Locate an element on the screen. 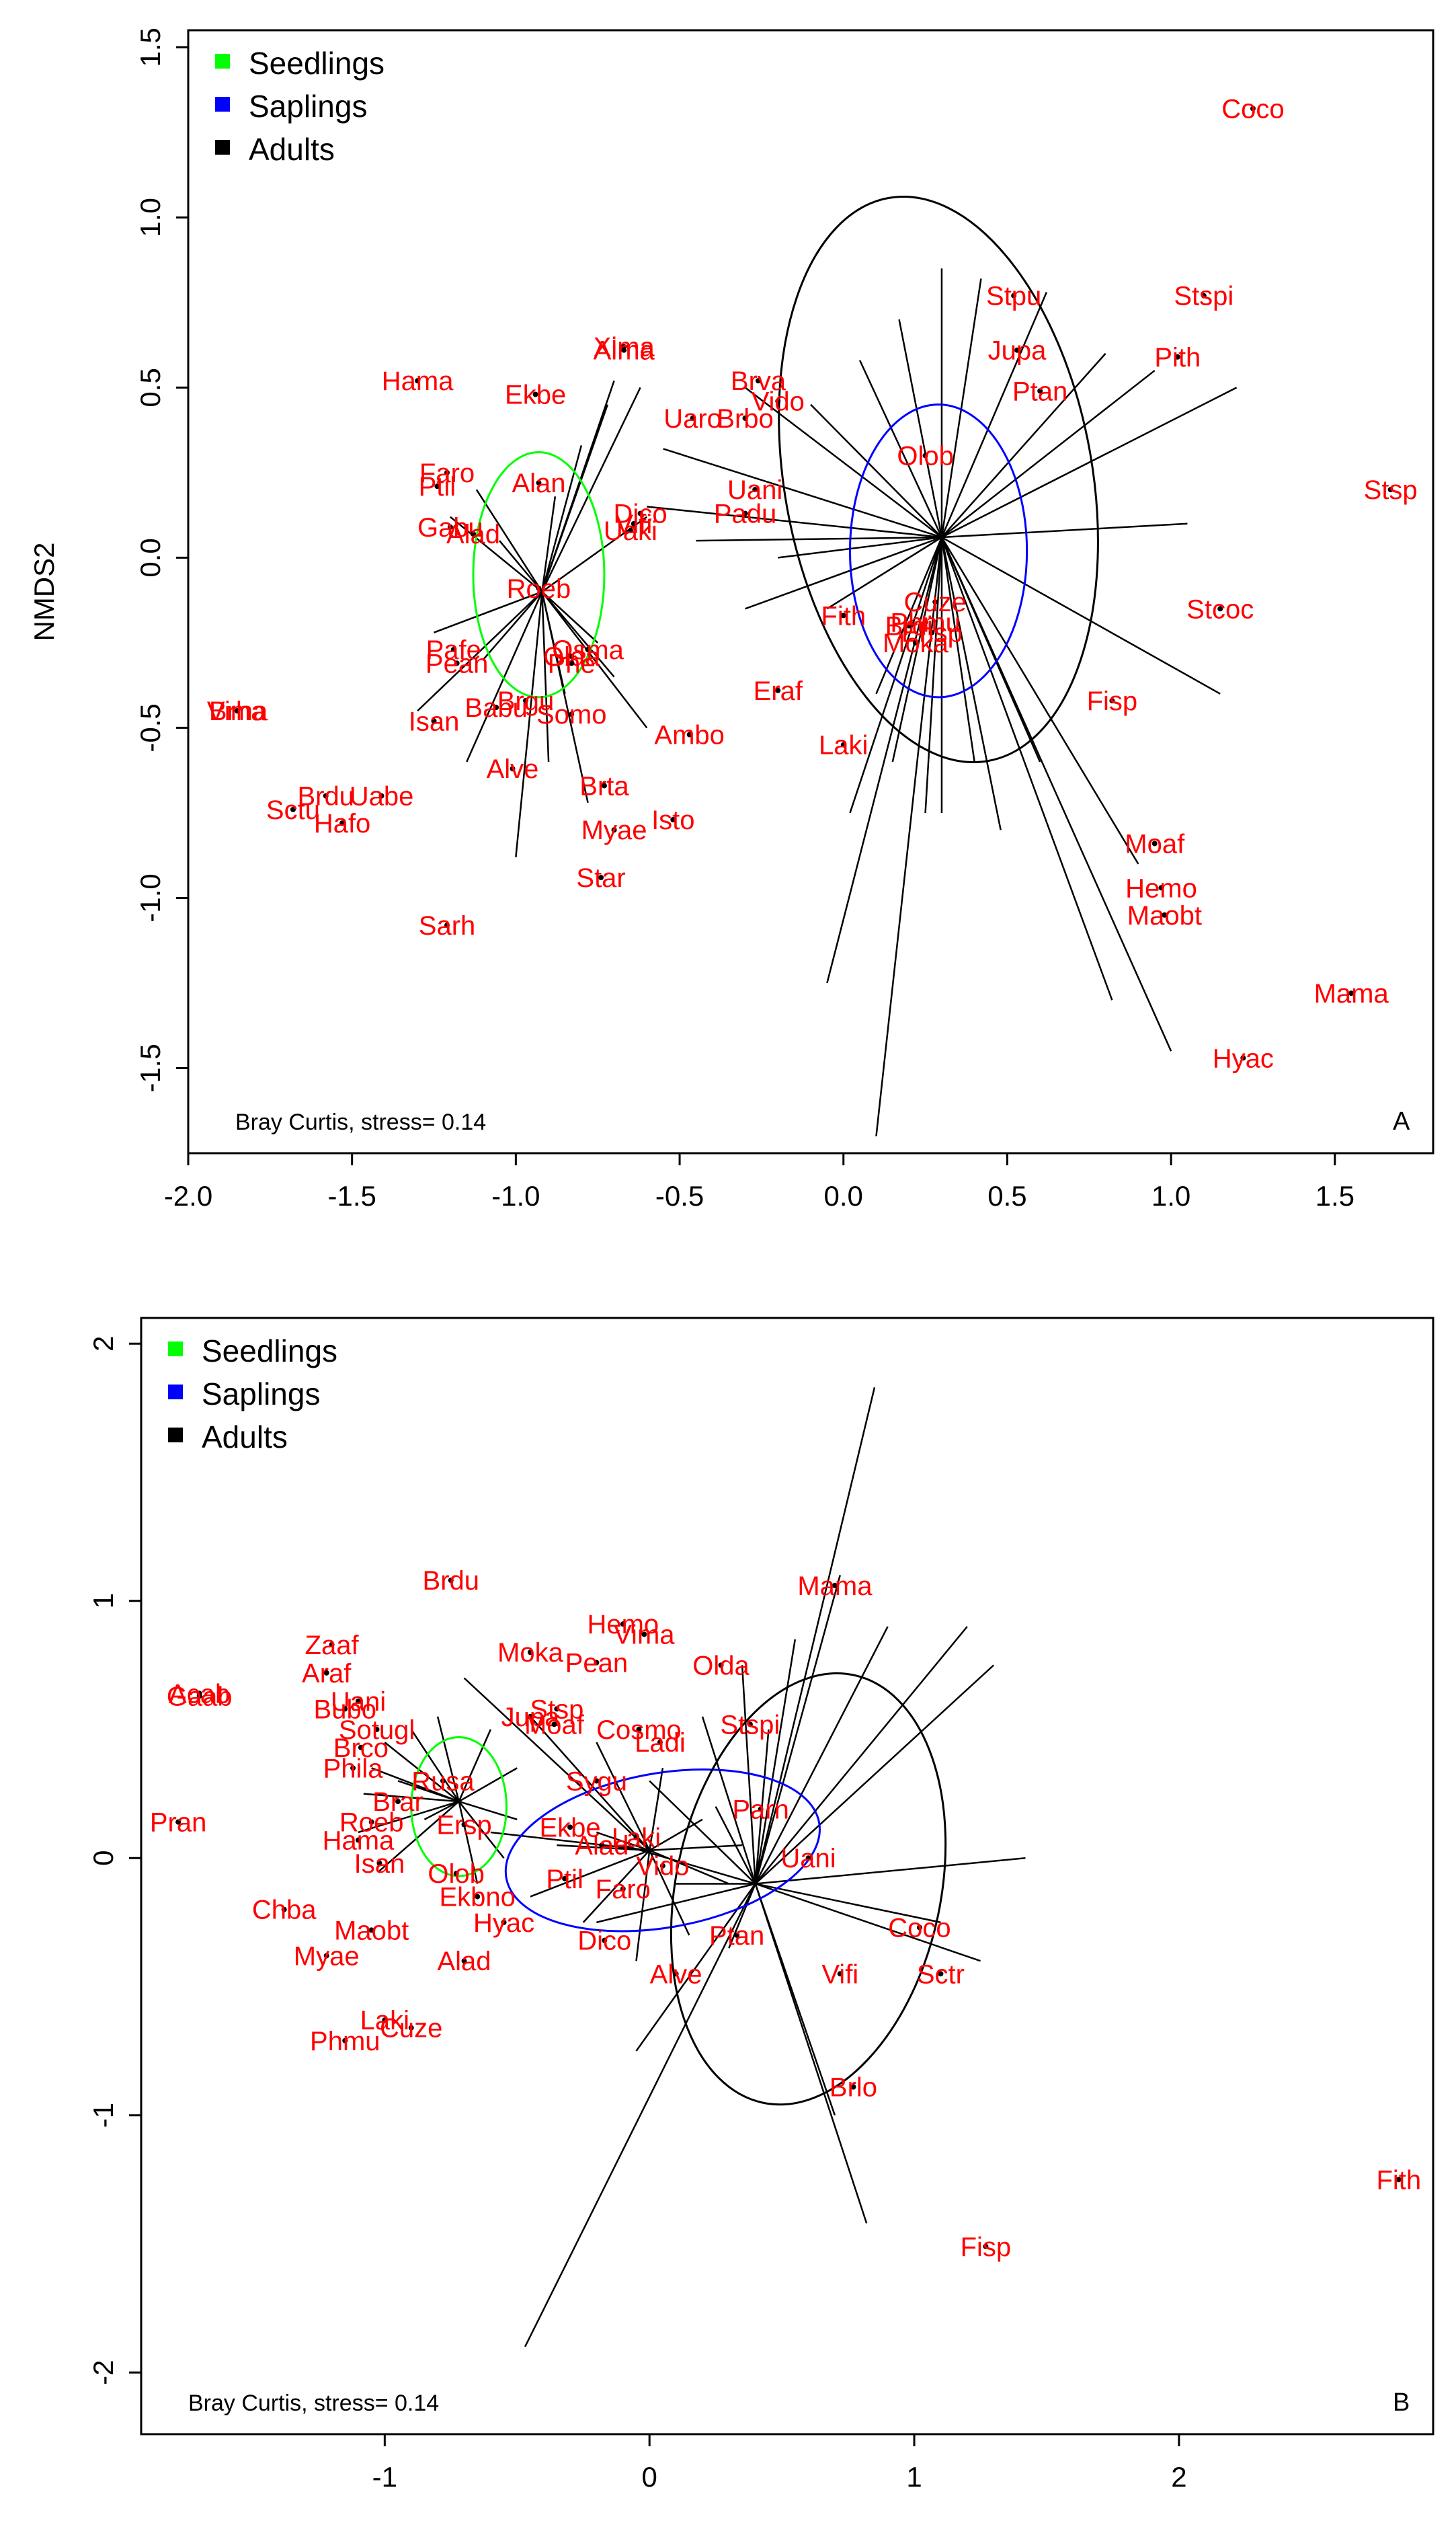 The image size is (1456, 2531). species-label: Uabe is located at coordinates (382, 797).